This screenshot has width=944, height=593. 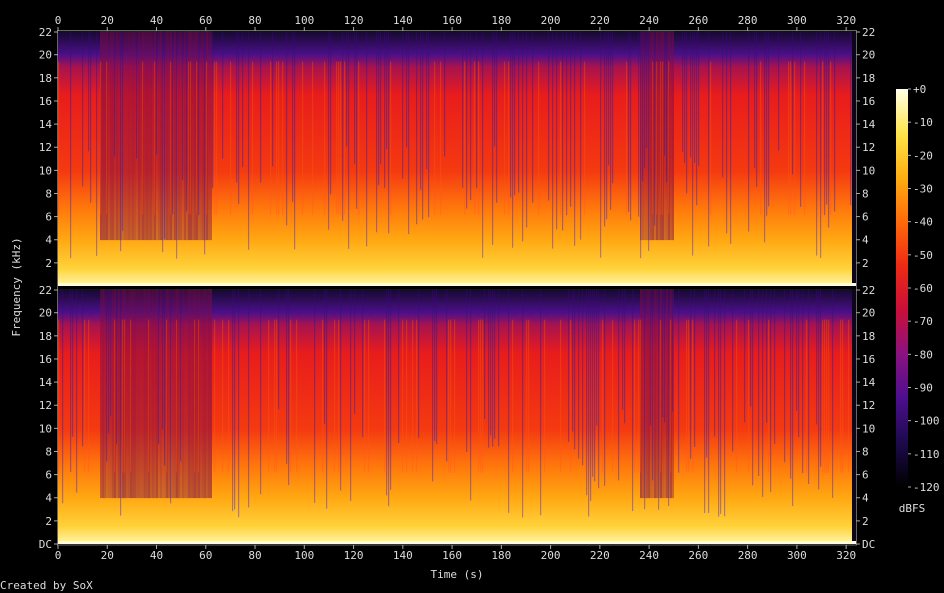 I want to click on x-tick-label-bottom: 260, so click(x=698, y=555).